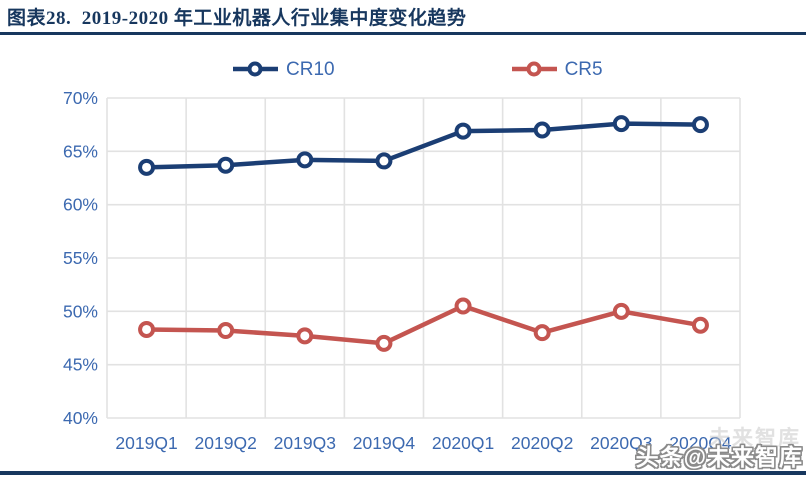  I want to click on legend-item-cr5: CR5, so click(557, 69).